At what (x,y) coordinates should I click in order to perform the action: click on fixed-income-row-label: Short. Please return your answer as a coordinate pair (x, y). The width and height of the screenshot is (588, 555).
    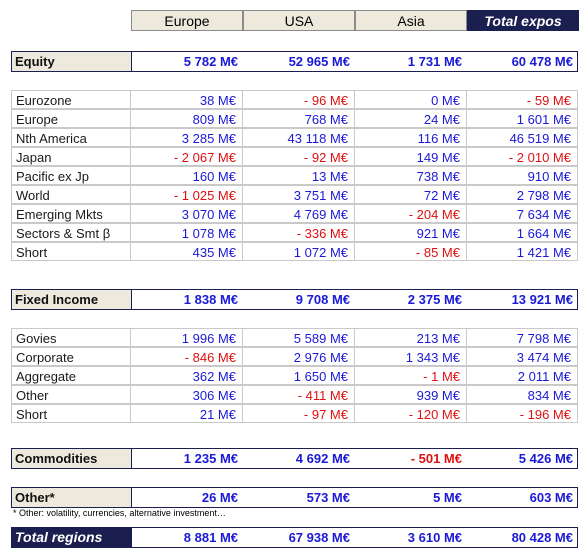
    Looking at the image, I should click on (71, 413).